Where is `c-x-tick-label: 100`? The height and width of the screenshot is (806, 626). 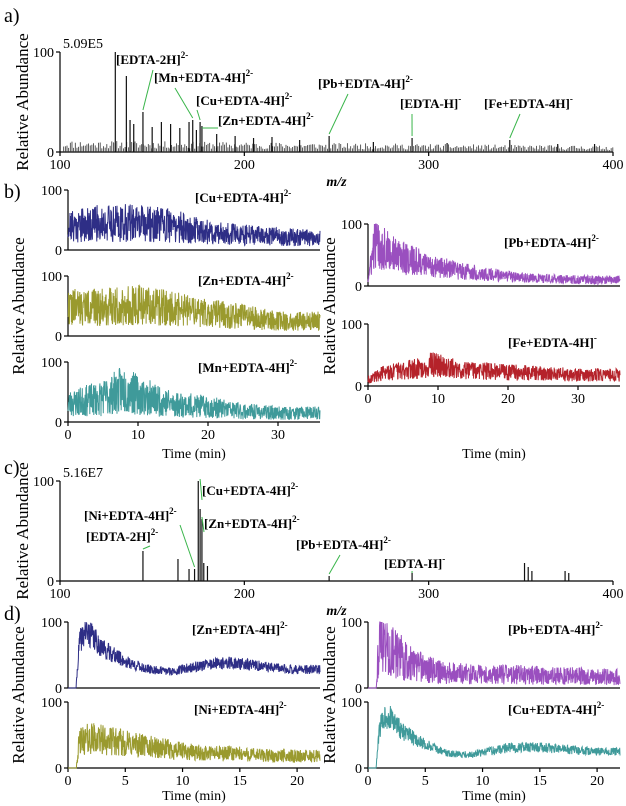
c-x-tick-label: 100 is located at coordinates (60, 594).